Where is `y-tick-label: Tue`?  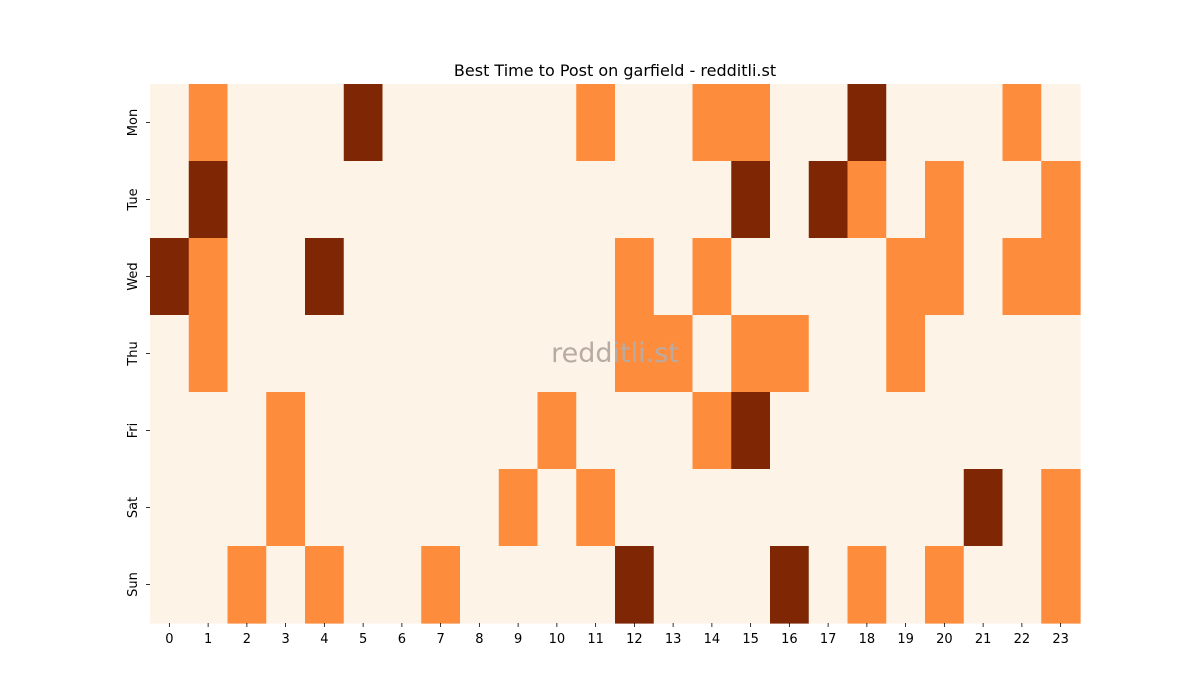
y-tick-label: Tue is located at coordinates (133, 199).